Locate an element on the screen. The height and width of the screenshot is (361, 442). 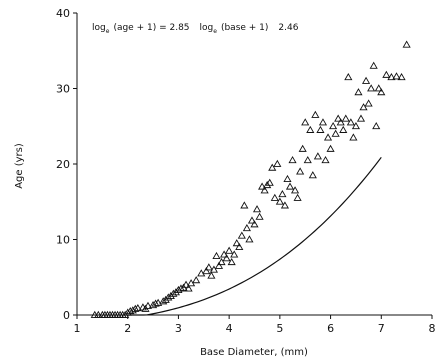
equation-log-2: log is located at coordinates (207, 28).